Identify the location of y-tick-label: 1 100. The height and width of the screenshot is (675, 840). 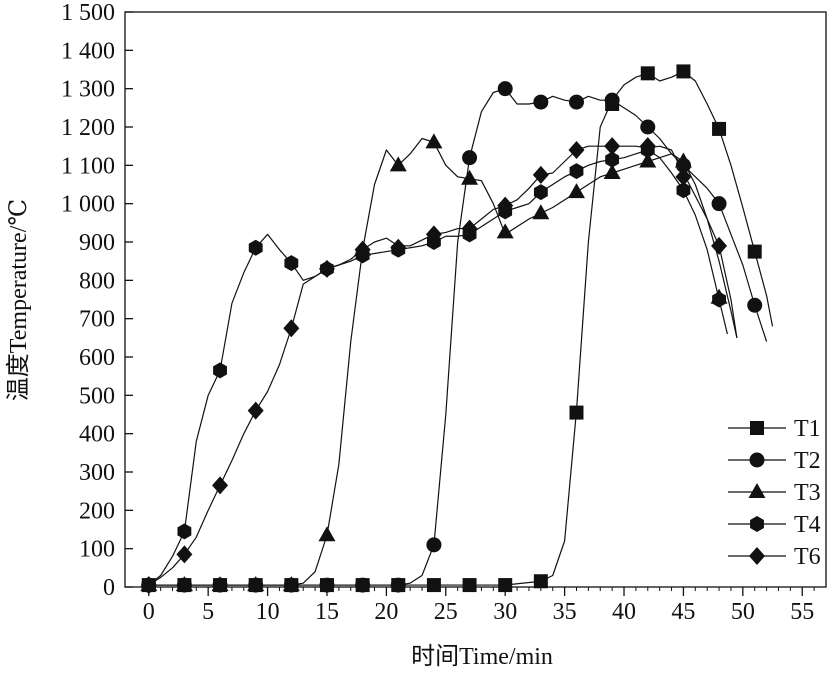
(88, 166).